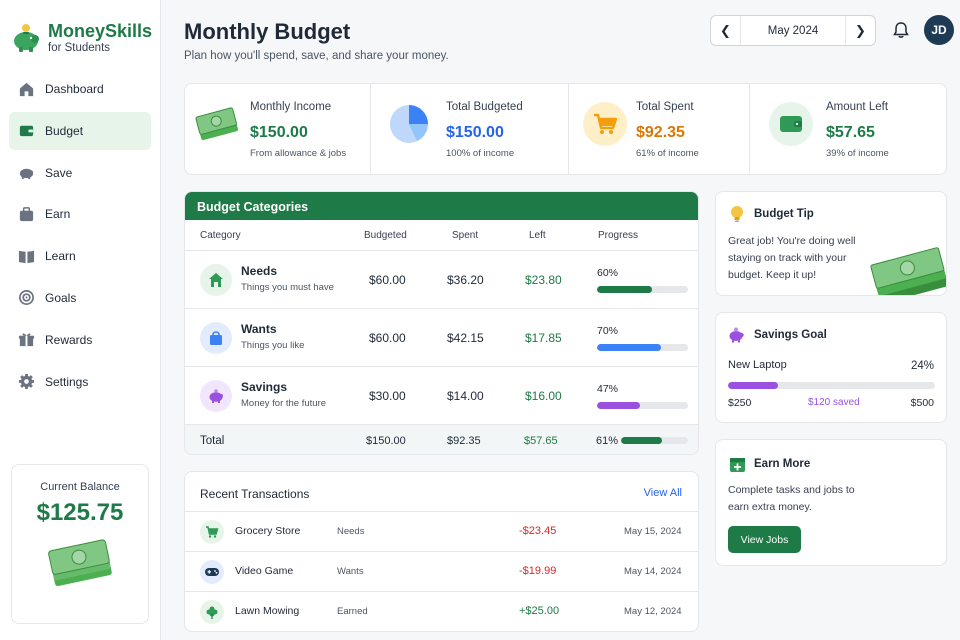  Describe the element at coordinates (857, 107) in the screenshot. I see `stat-title: Amount Left` at that location.